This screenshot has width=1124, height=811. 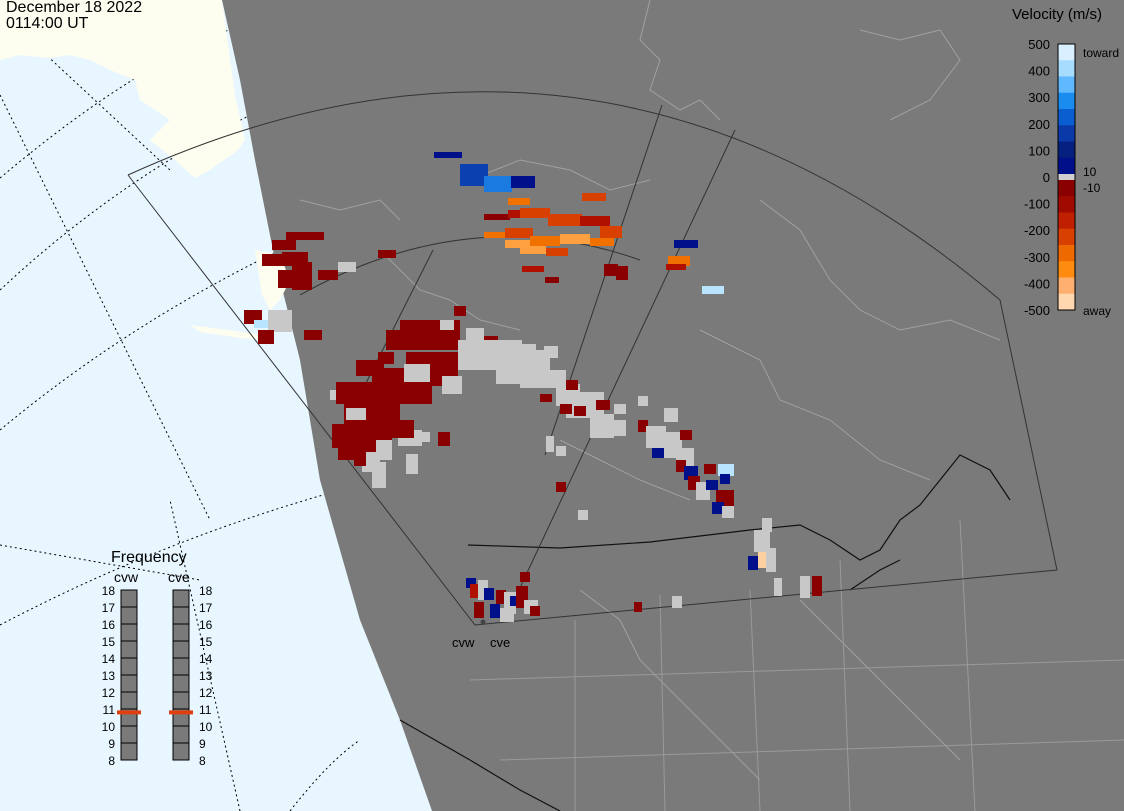 I want to click on aleutian-land, so click(x=227, y=332).